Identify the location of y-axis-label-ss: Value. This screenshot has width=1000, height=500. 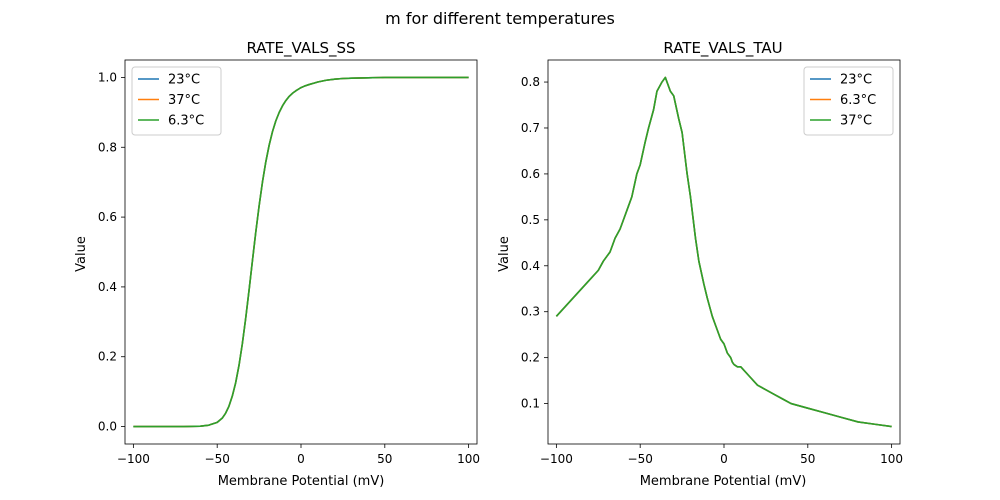
(81, 254).